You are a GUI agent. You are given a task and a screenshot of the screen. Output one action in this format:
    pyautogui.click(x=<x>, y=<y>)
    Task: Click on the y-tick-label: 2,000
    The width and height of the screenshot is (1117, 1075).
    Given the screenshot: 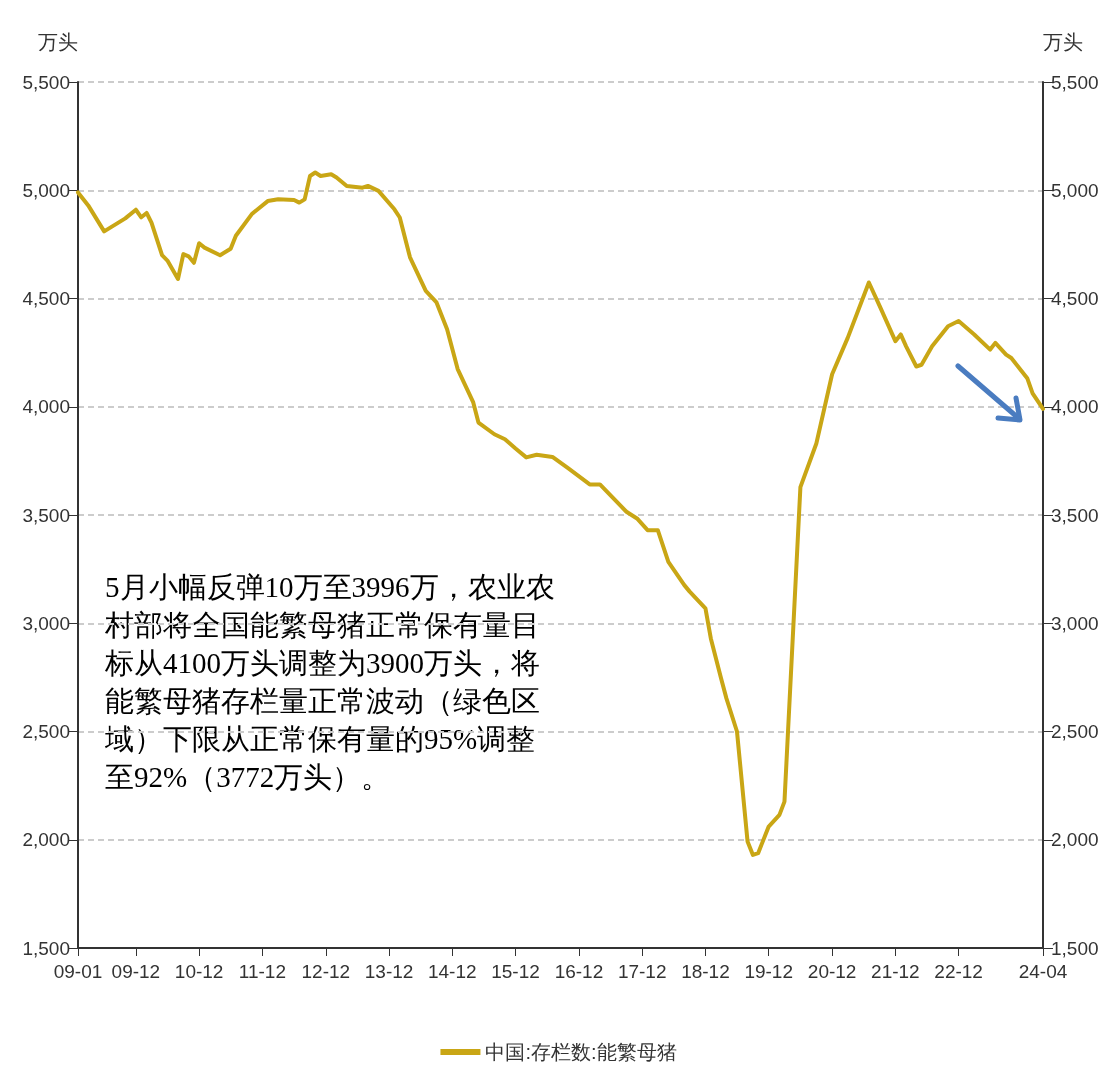 What is the action you would take?
    pyautogui.click(x=46, y=840)
    